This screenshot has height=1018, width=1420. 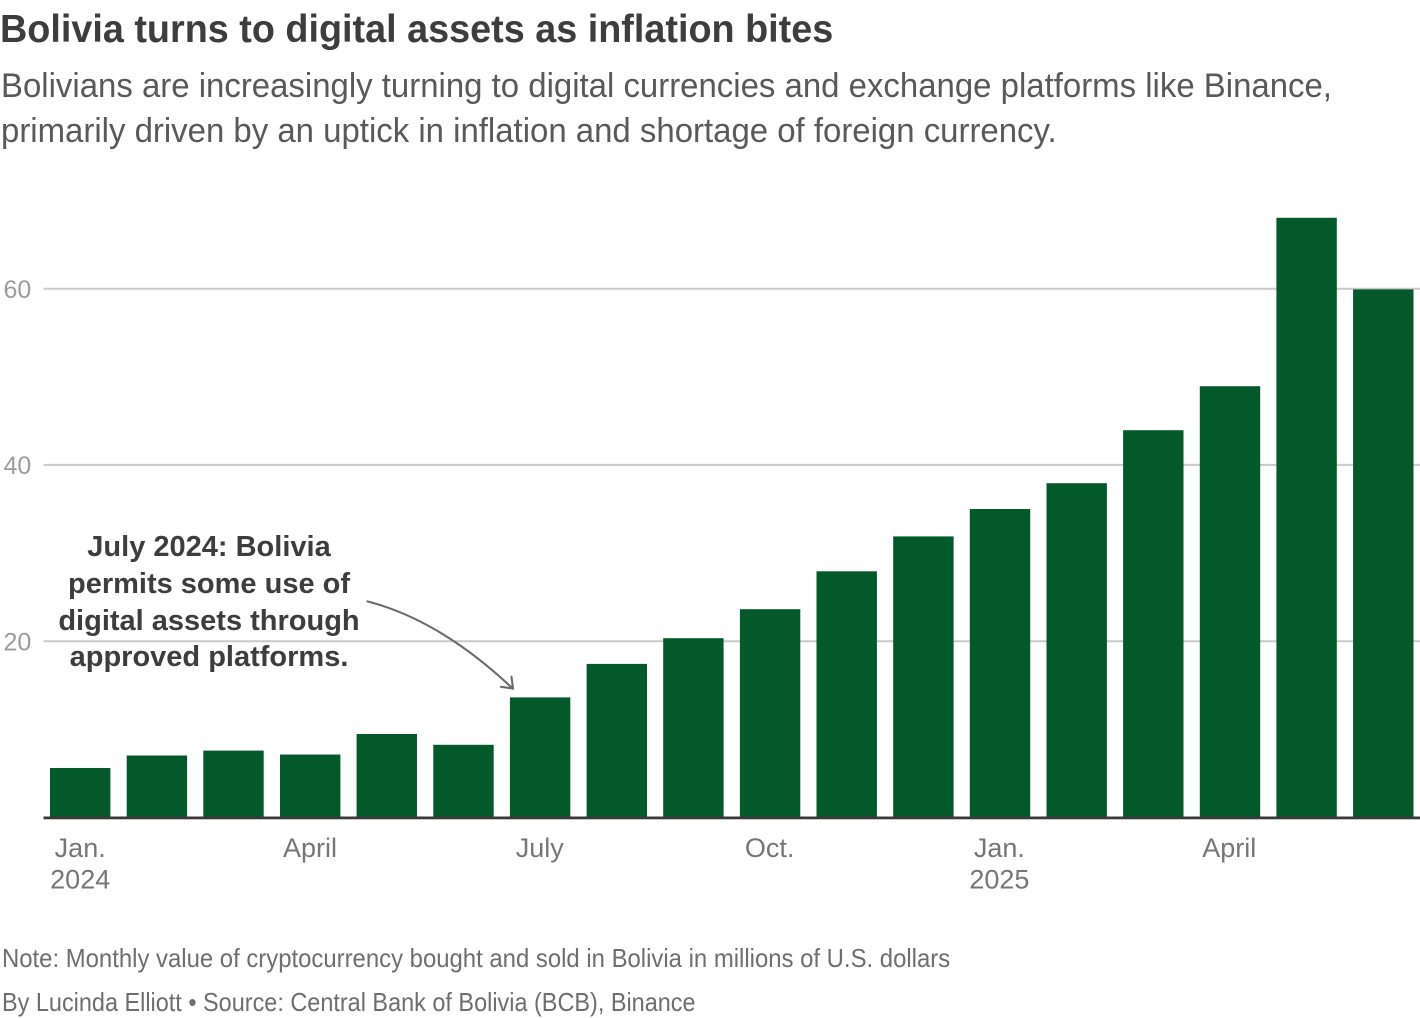 I want to click on svg-text: 20, so click(x=17, y=642).